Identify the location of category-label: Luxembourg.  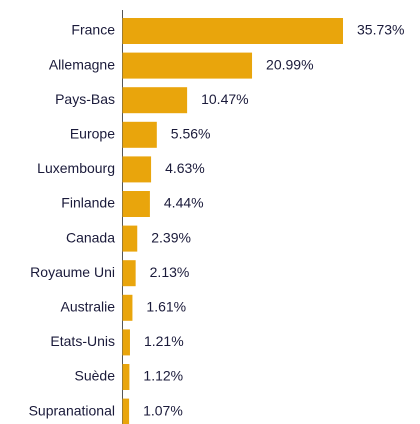
(76, 168).